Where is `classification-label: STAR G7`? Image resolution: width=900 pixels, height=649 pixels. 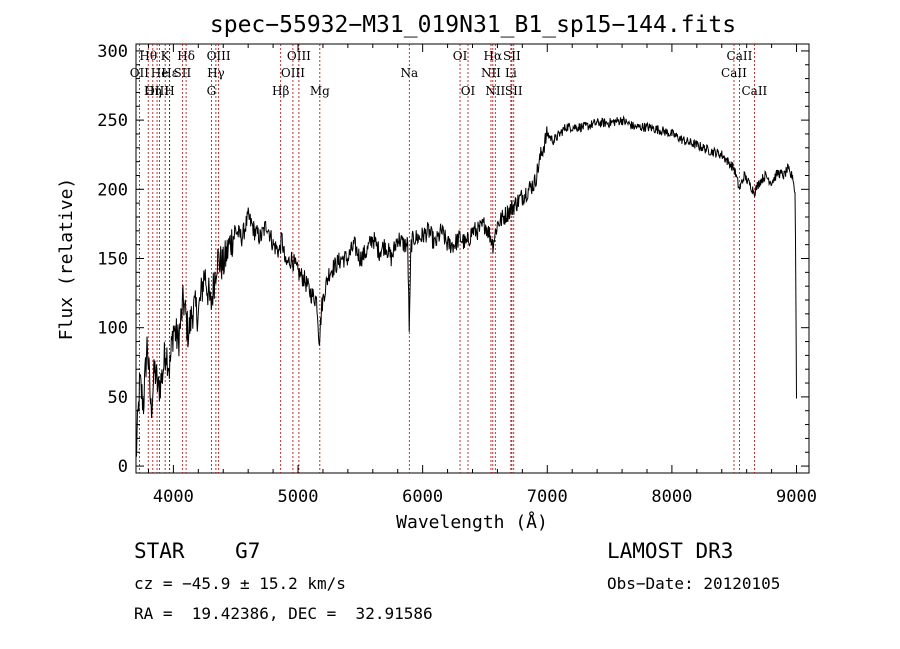
classification-label: STAR G7 is located at coordinates (197, 551).